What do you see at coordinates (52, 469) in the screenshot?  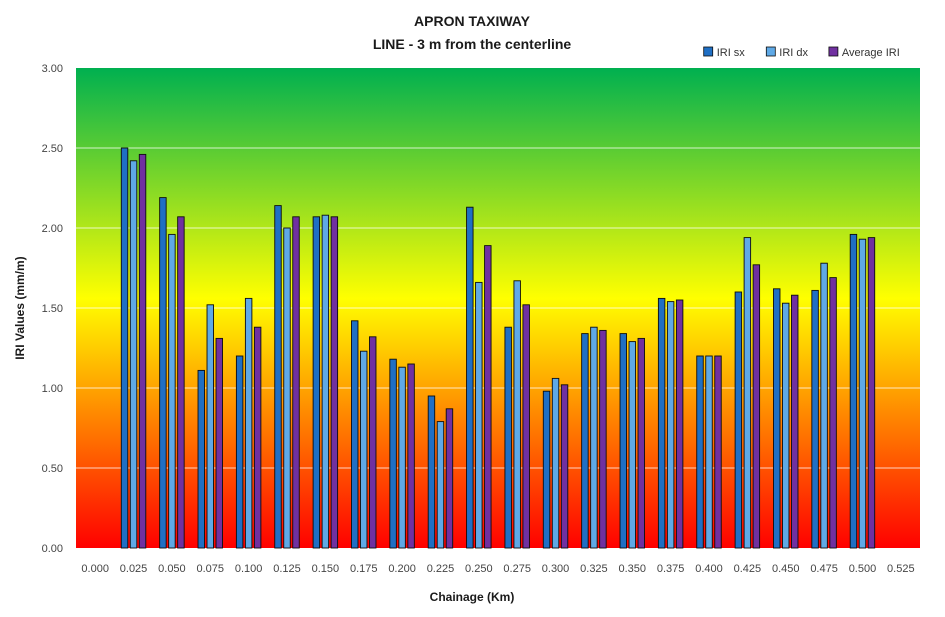 I see `y-tick-label: 0.50` at bounding box center [52, 469].